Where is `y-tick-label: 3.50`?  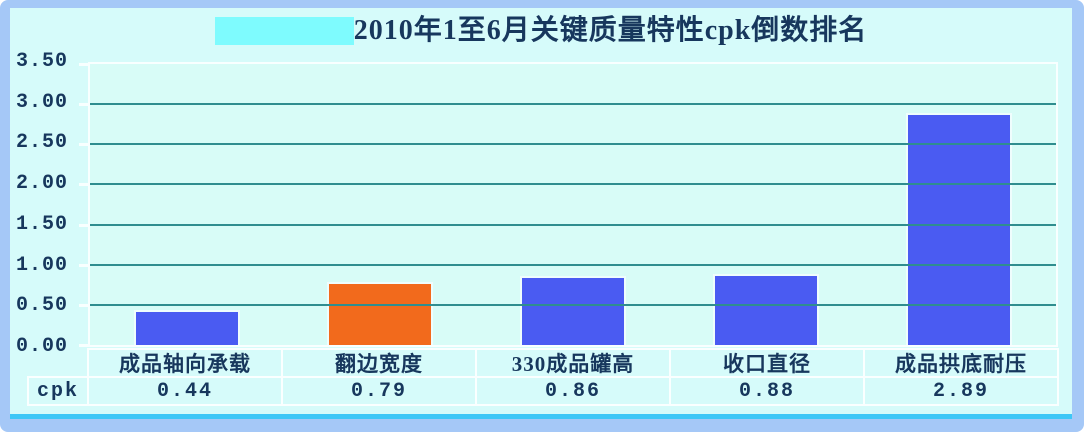 y-tick-label: 3.50 is located at coordinates (42, 61).